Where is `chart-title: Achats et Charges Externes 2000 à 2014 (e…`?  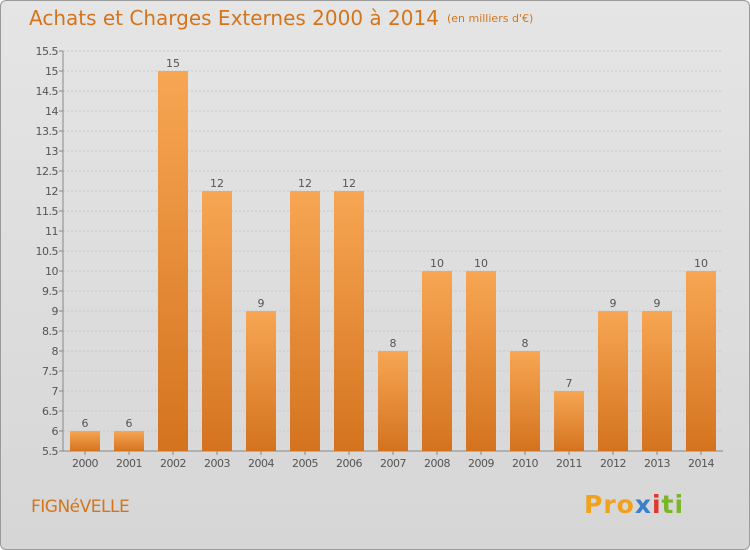
chart-title: Achats et Charges Externes 2000 à 2014 (e… is located at coordinates (281, 18).